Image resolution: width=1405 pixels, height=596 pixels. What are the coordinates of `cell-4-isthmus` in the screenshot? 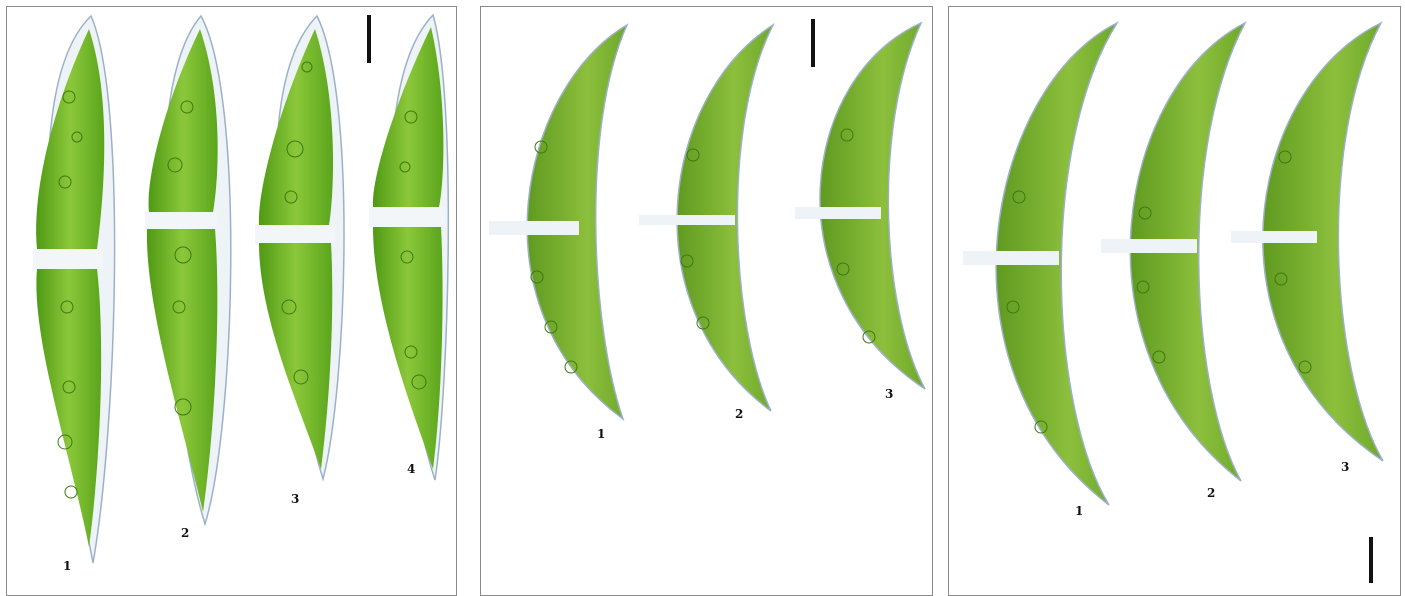 It's located at (407, 217).